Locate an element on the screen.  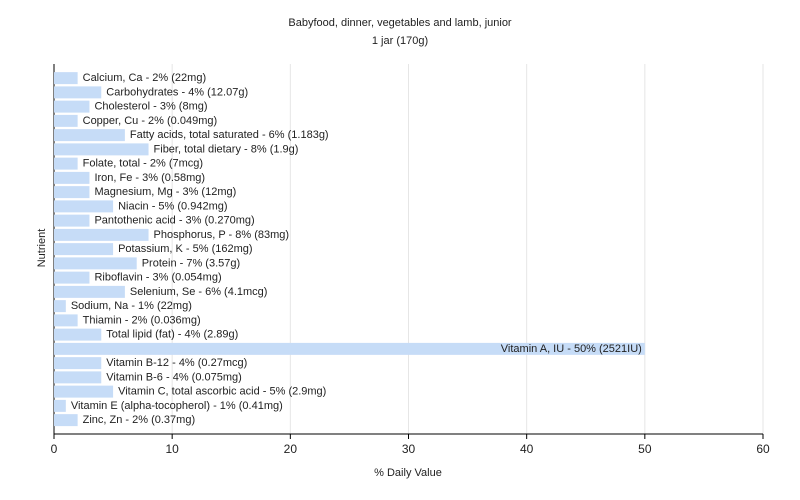
bar-label: Total lipid (fat) - 4% (2.89g) is located at coordinates (172, 335).